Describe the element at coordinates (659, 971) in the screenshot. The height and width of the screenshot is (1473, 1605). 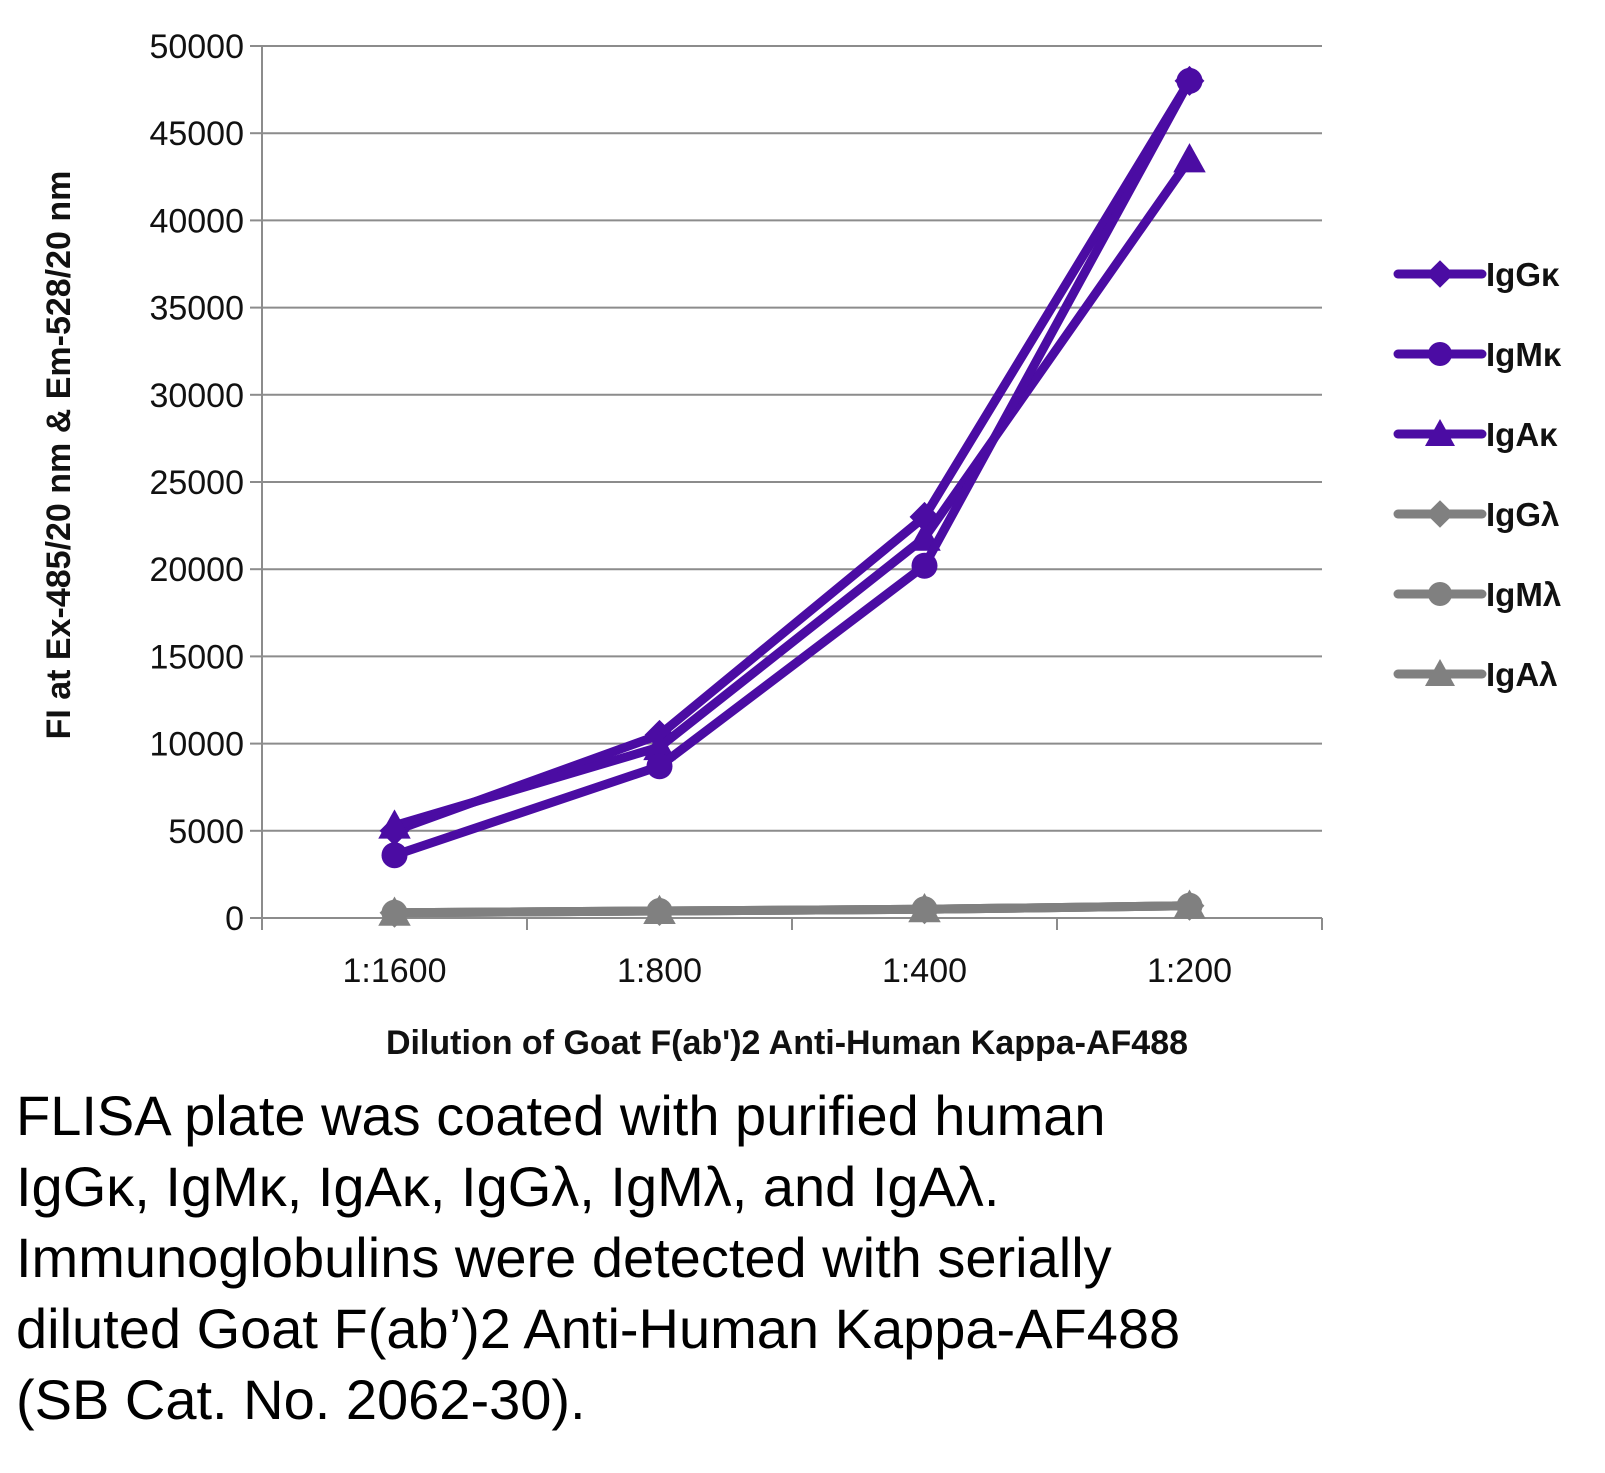
I see `x-tick-label: 1:800` at that location.